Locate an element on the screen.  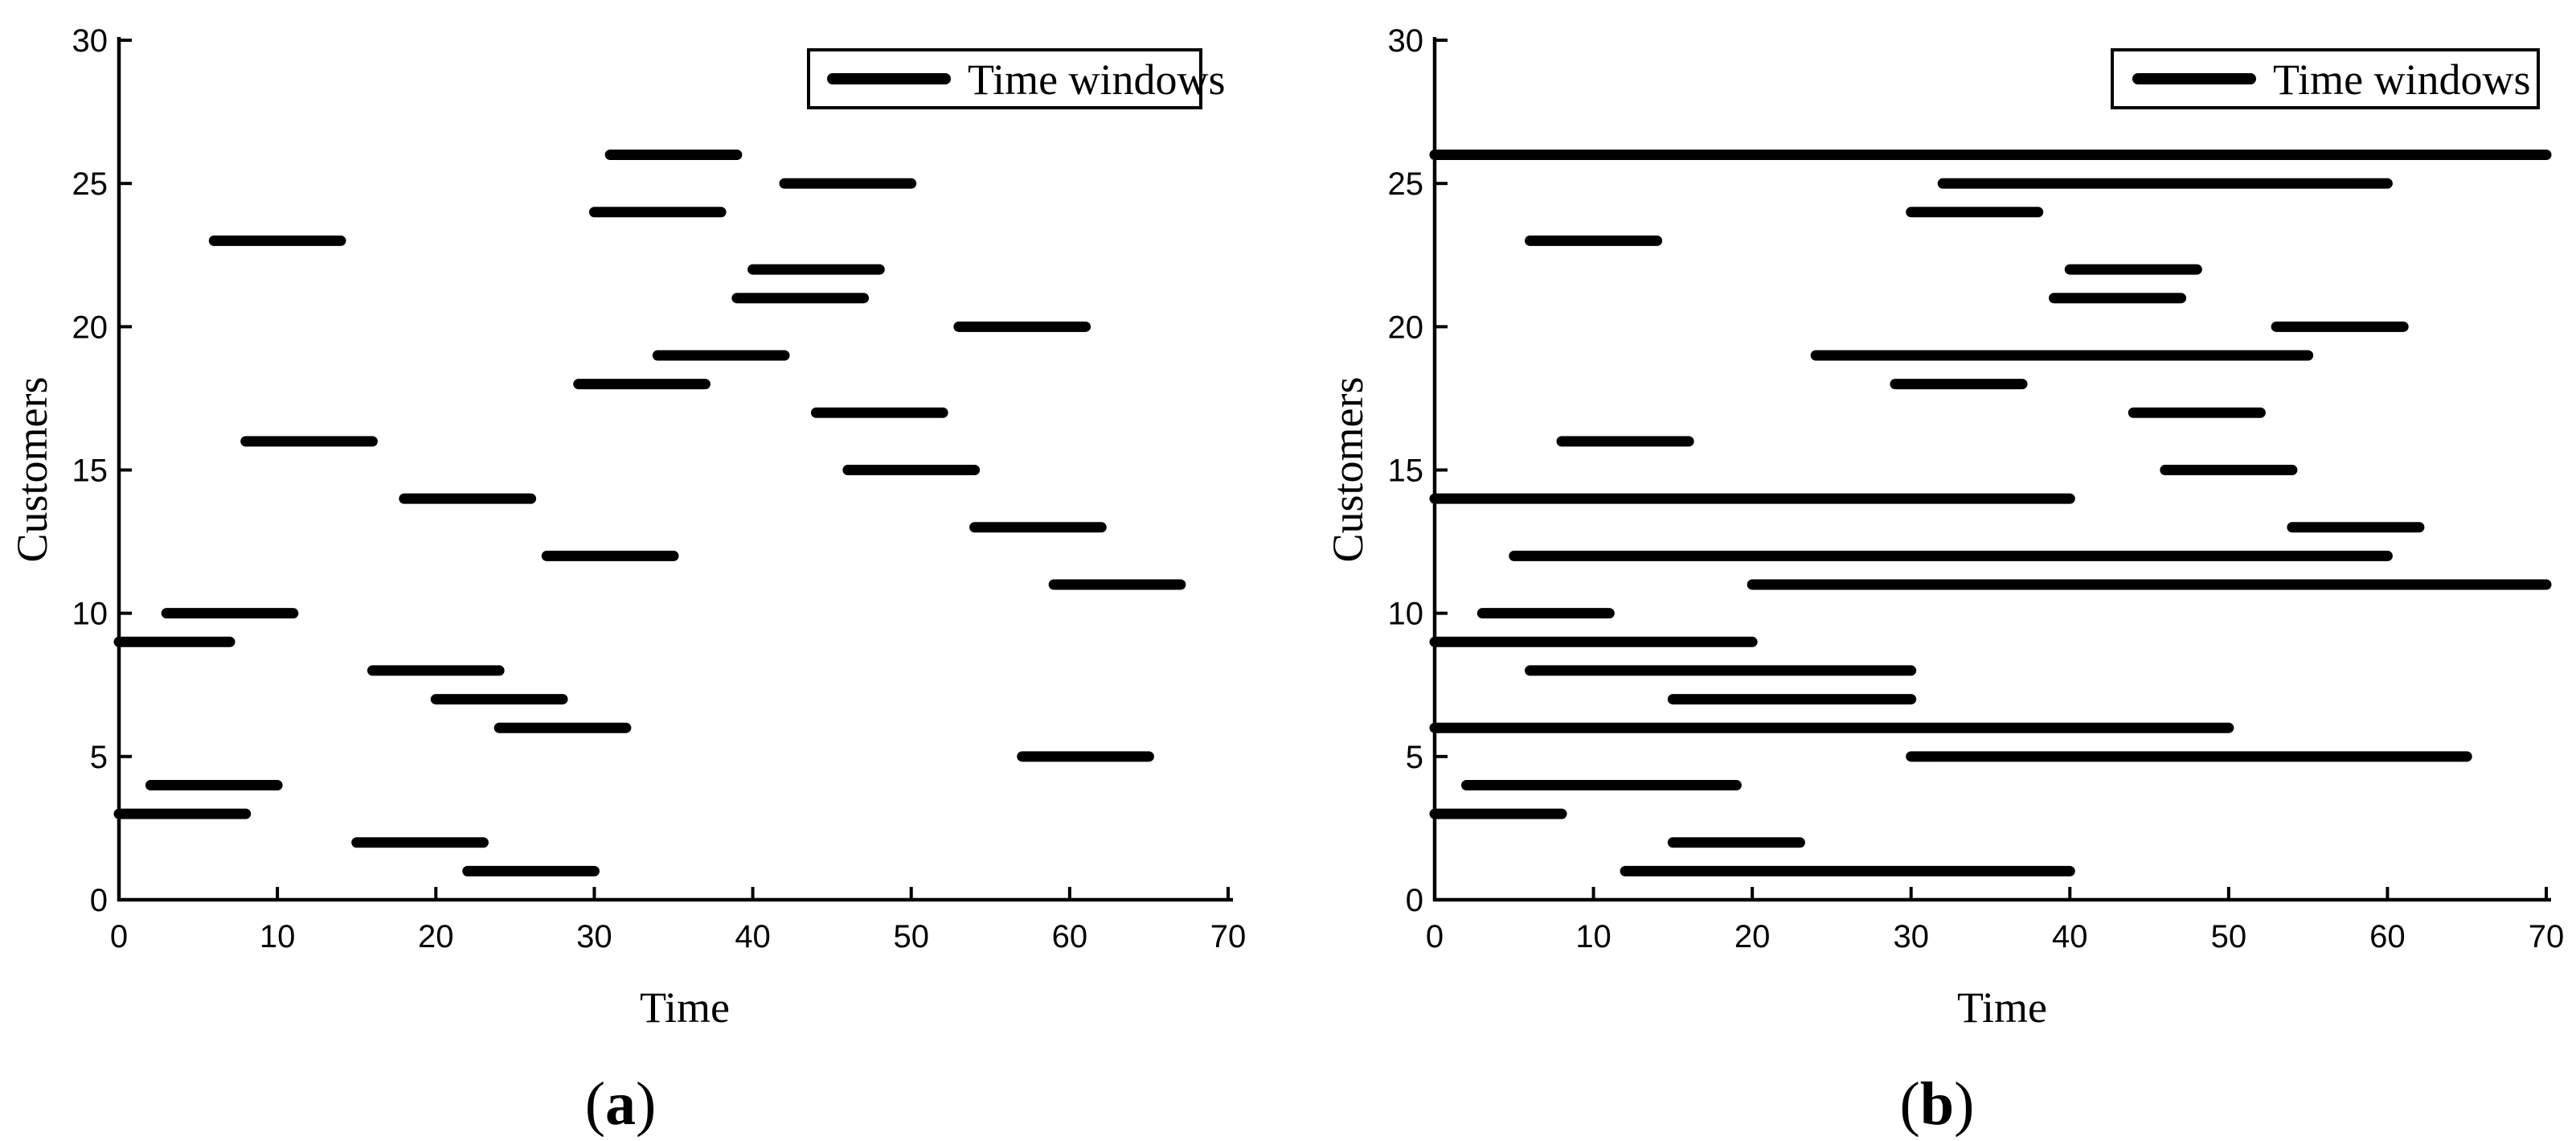
plot-a-xlabel: Time is located at coordinates (685, 1007).